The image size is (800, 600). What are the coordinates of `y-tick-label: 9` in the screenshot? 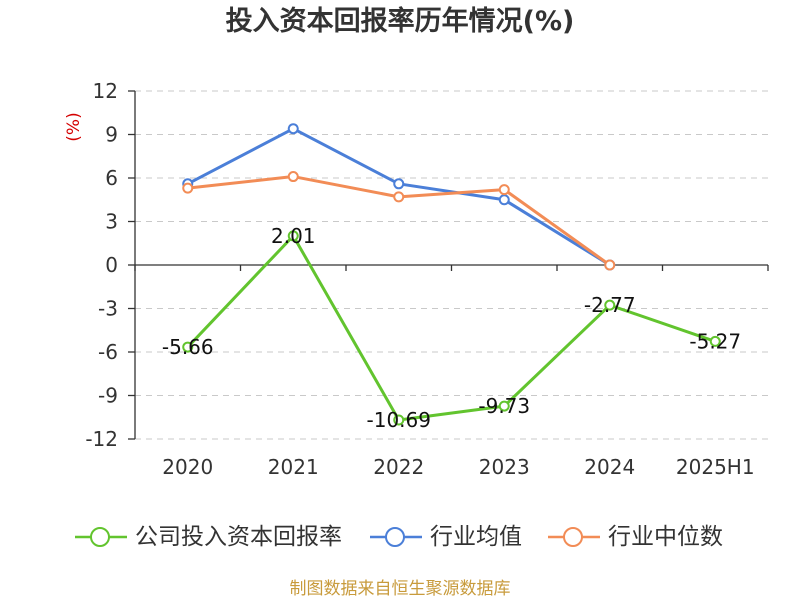 It's located at (111, 135).